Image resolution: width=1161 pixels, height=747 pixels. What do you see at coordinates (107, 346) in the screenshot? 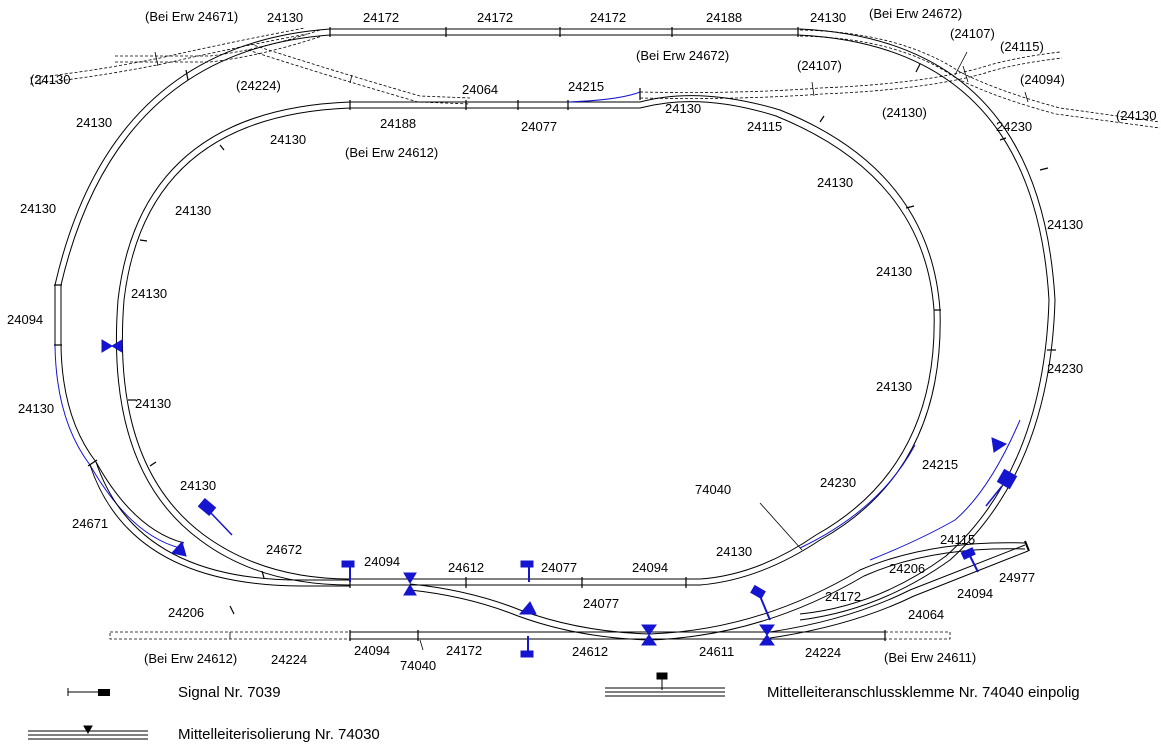
I see `isolation-marker-w` at bounding box center [107, 346].